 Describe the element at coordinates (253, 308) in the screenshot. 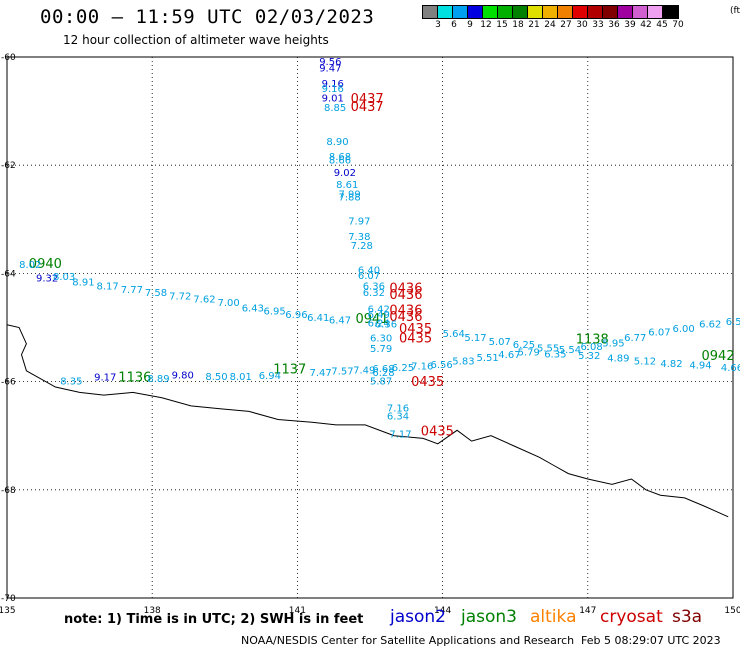

I see `wave-height-label: 6.43` at that location.